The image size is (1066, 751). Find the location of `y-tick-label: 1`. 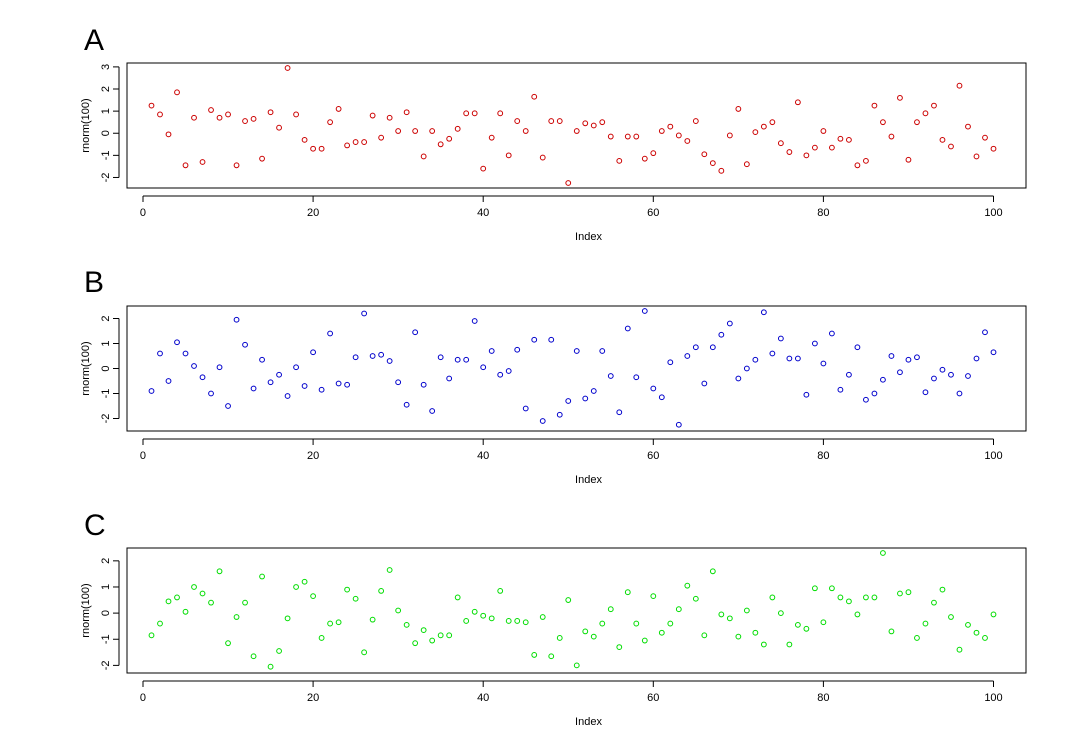

y-tick-label: 1 is located at coordinates (106, 587).